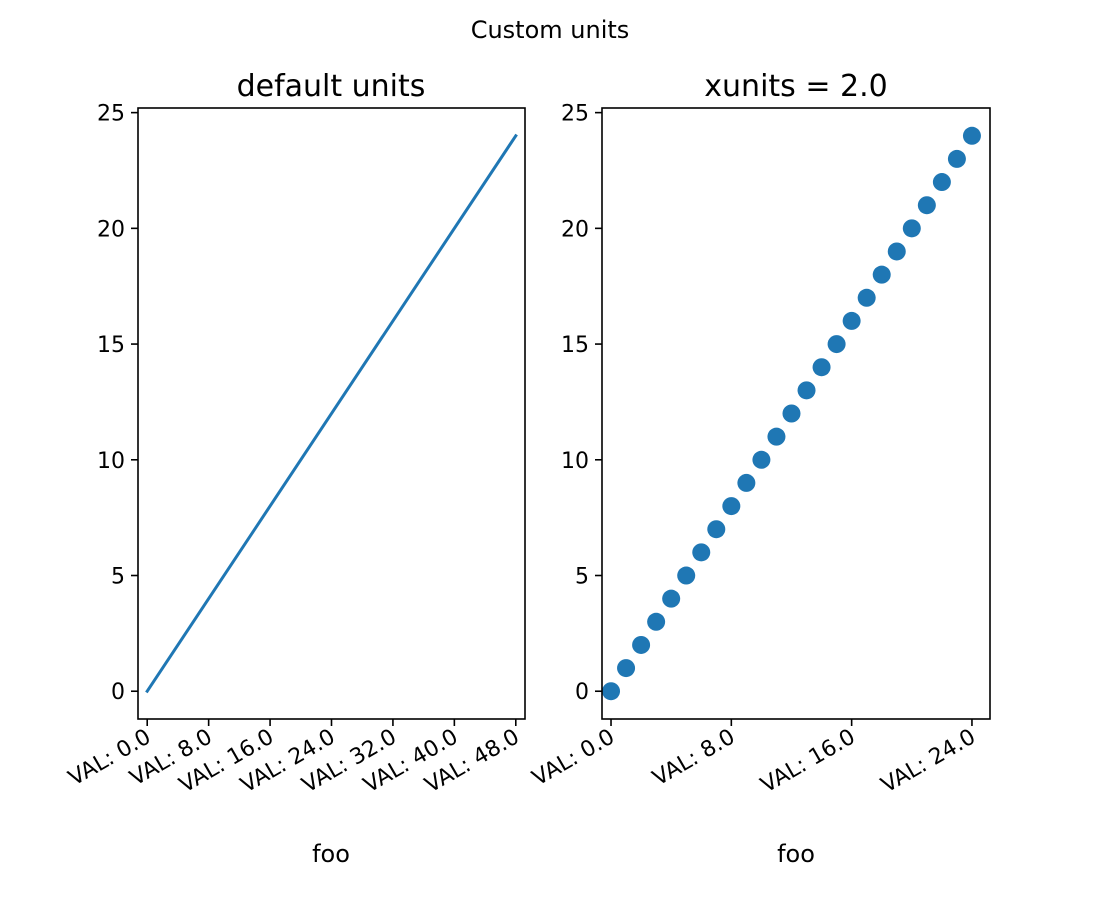 The width and height of the screenshot is (1100, 900). What do you see at coordinates (795, 86) in the screenshot?
I see `axes-title: xunits = 2.0` at bounding box center [795, 86].